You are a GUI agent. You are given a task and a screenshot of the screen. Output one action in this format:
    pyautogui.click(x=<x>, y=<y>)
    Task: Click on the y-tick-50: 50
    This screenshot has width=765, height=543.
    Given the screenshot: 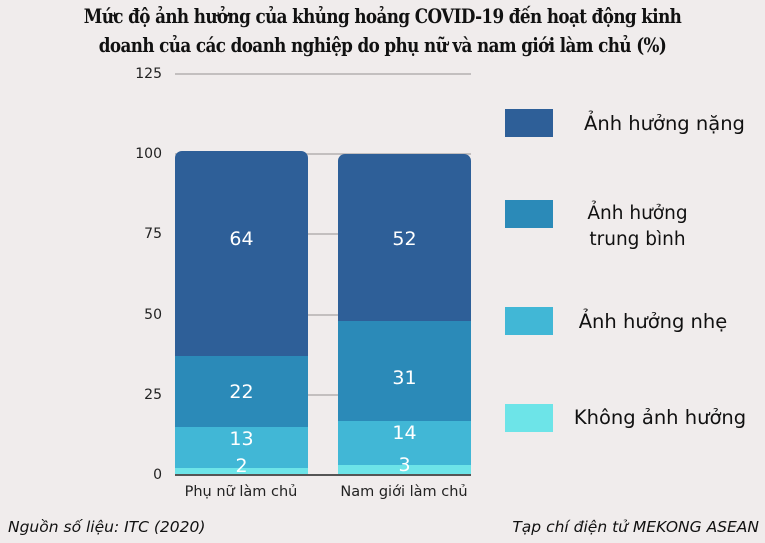 What is the action you would take?
    pyautogui.click(x=153, y=315)
    